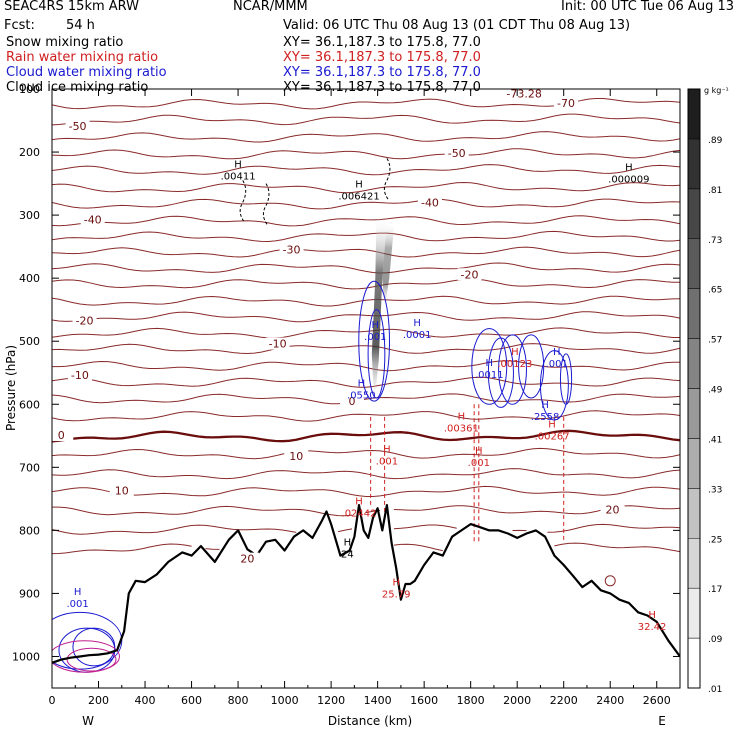  Describe the element at coordinates (715, 191) in the screenshot. I see `colorbar-tick-label: .81` at that location.